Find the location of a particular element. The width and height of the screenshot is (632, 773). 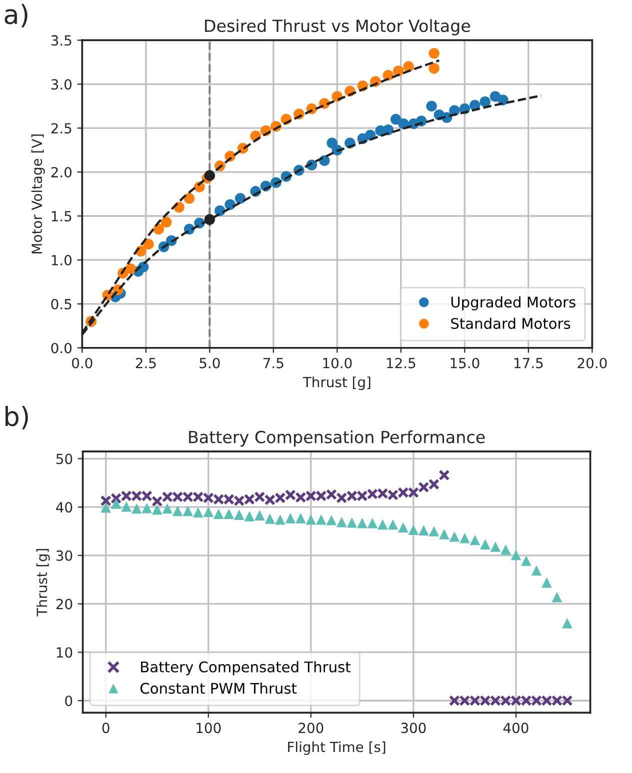

x-tick-label: 12.5 is located at coordinates (401, 363).